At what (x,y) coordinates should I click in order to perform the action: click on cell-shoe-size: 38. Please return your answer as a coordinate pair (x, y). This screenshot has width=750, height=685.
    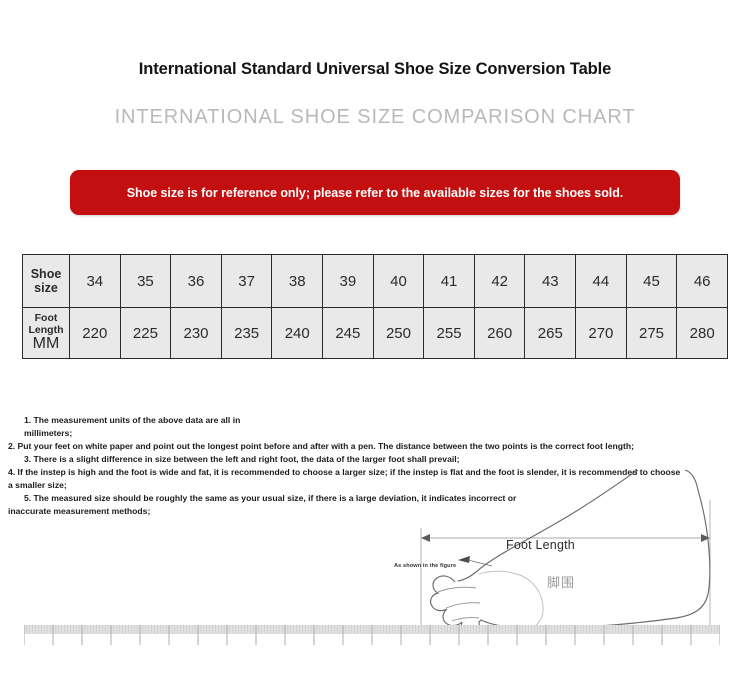
    Looking at the image, I should click on (297, 281).